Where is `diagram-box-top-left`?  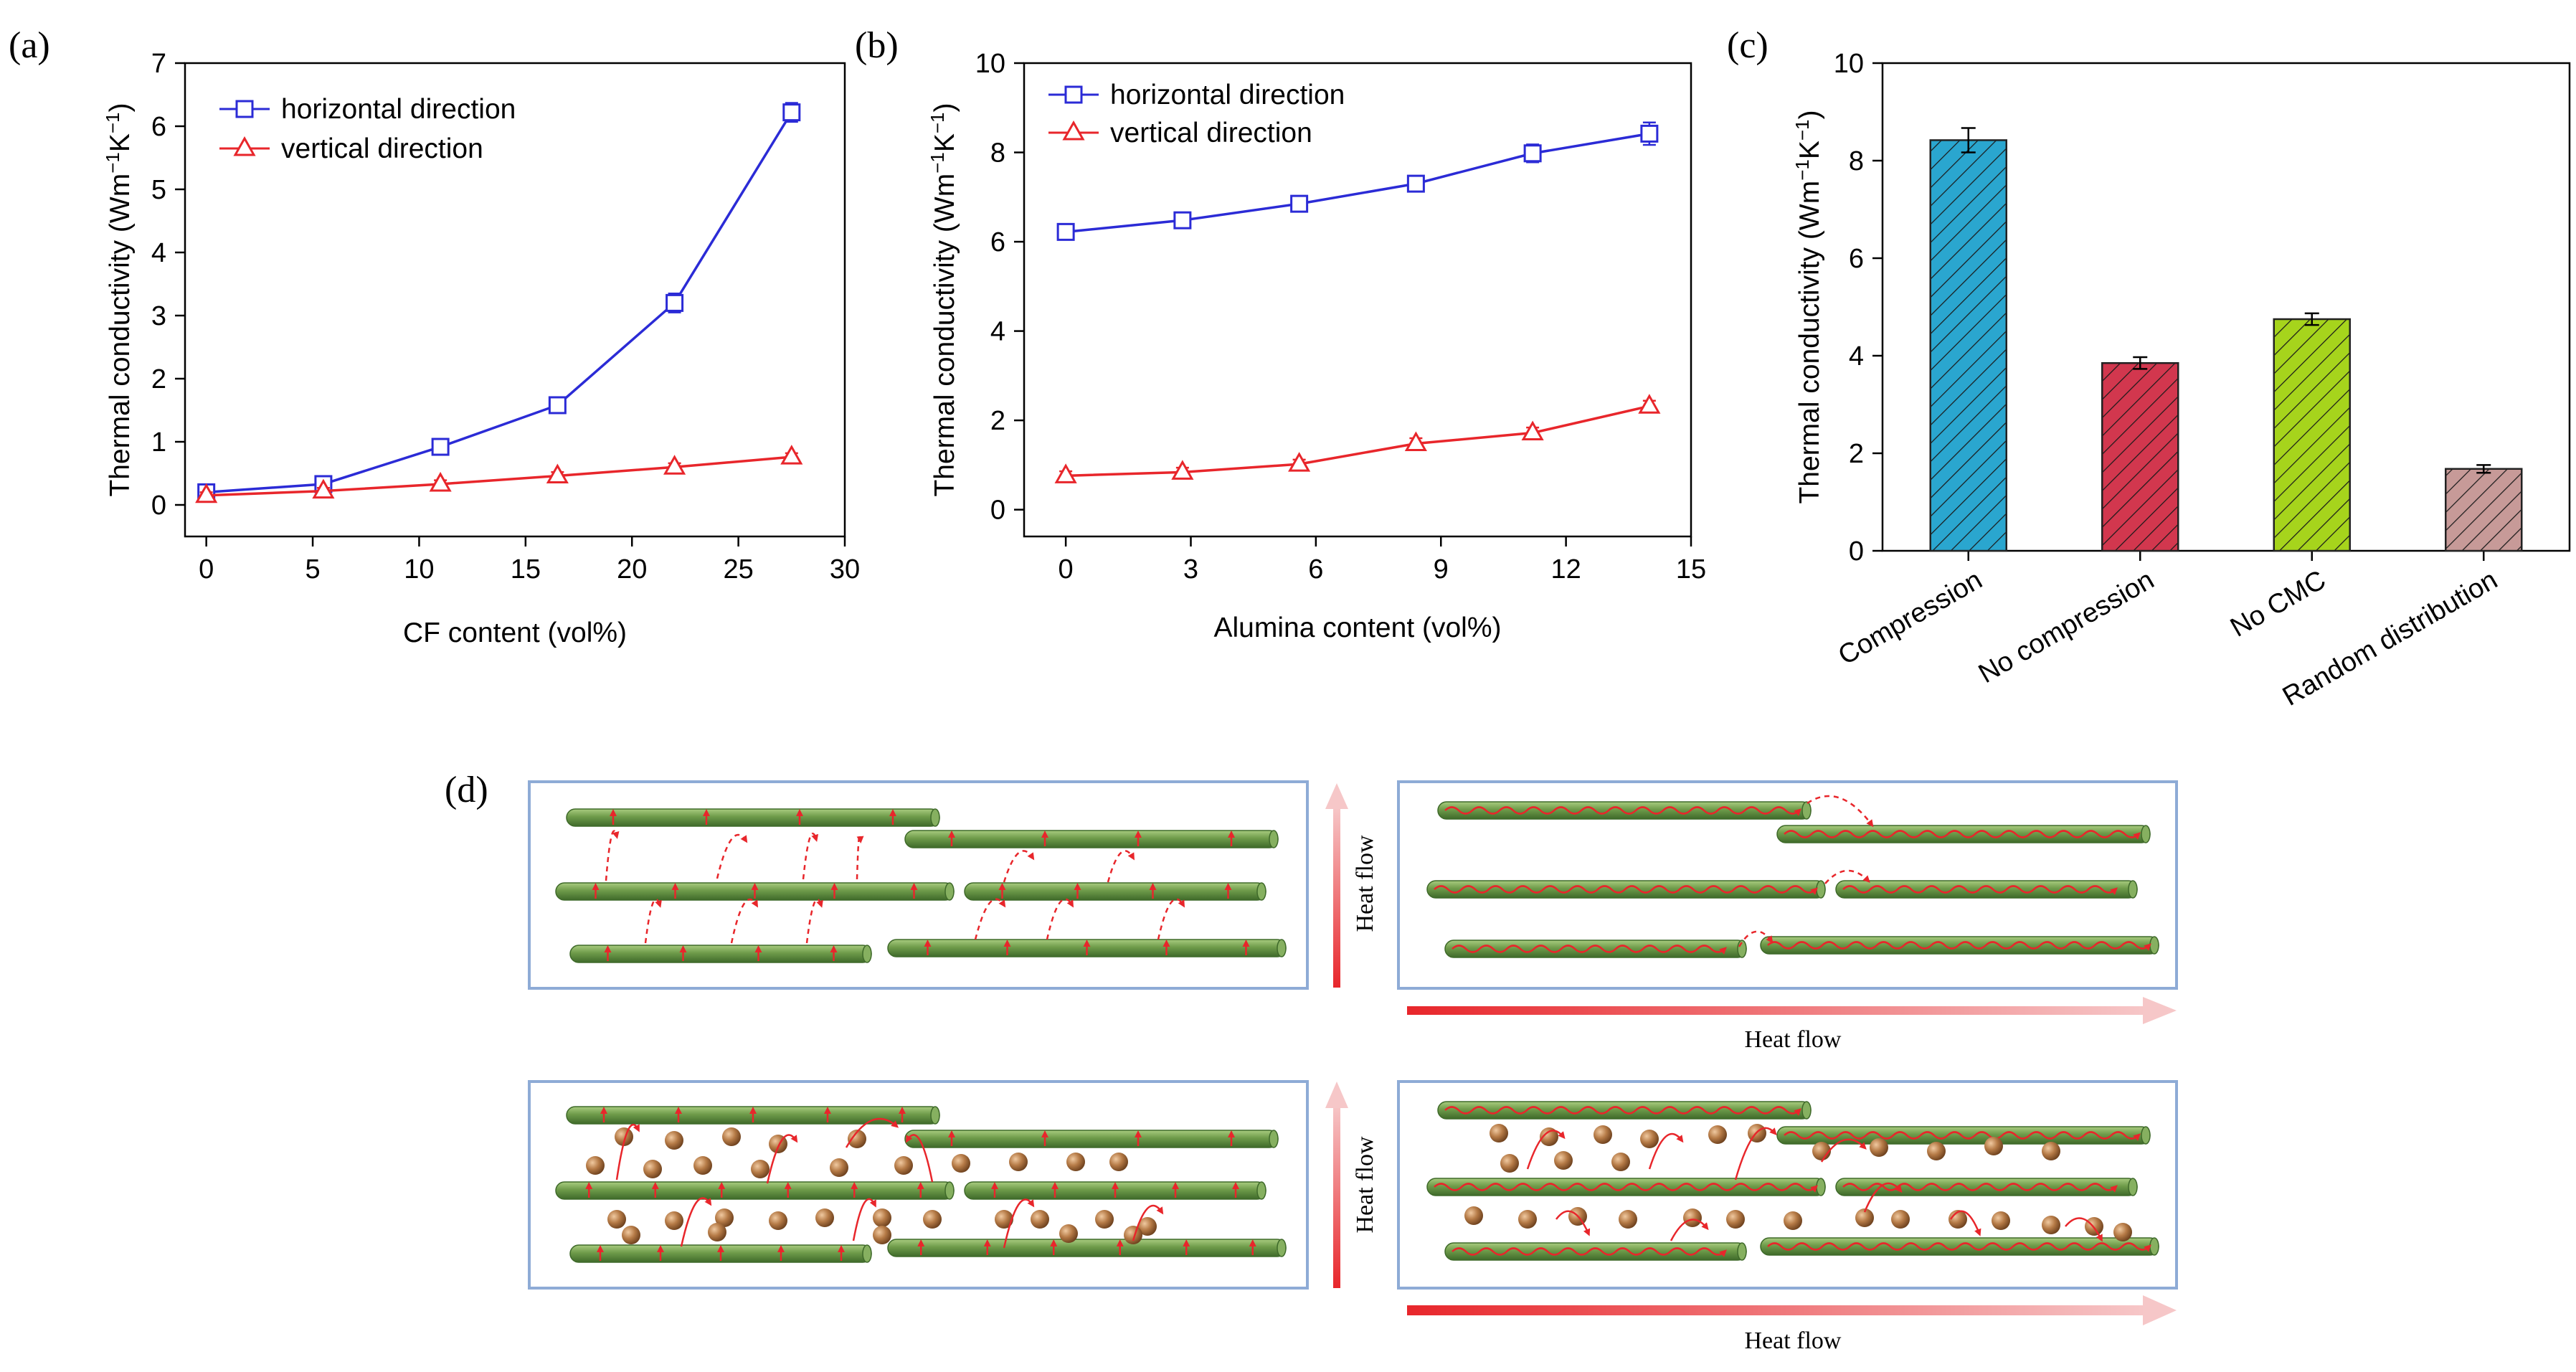 diagram-box-top-left is located at coordinates (918, 885).